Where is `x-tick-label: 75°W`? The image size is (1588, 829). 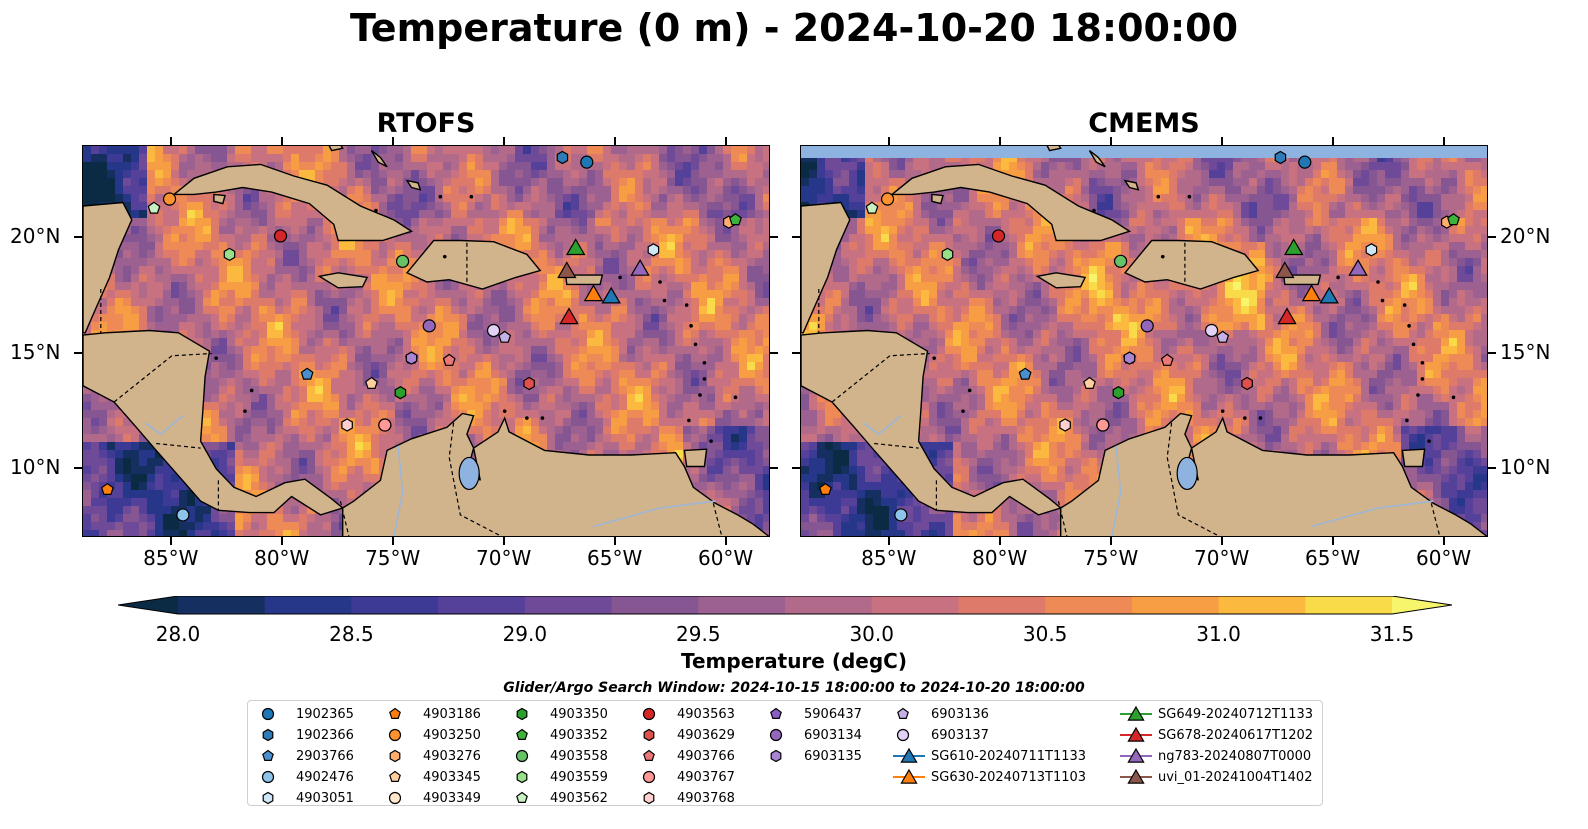 x-tick-label: 75°W is located at coordinates (1111, 558).